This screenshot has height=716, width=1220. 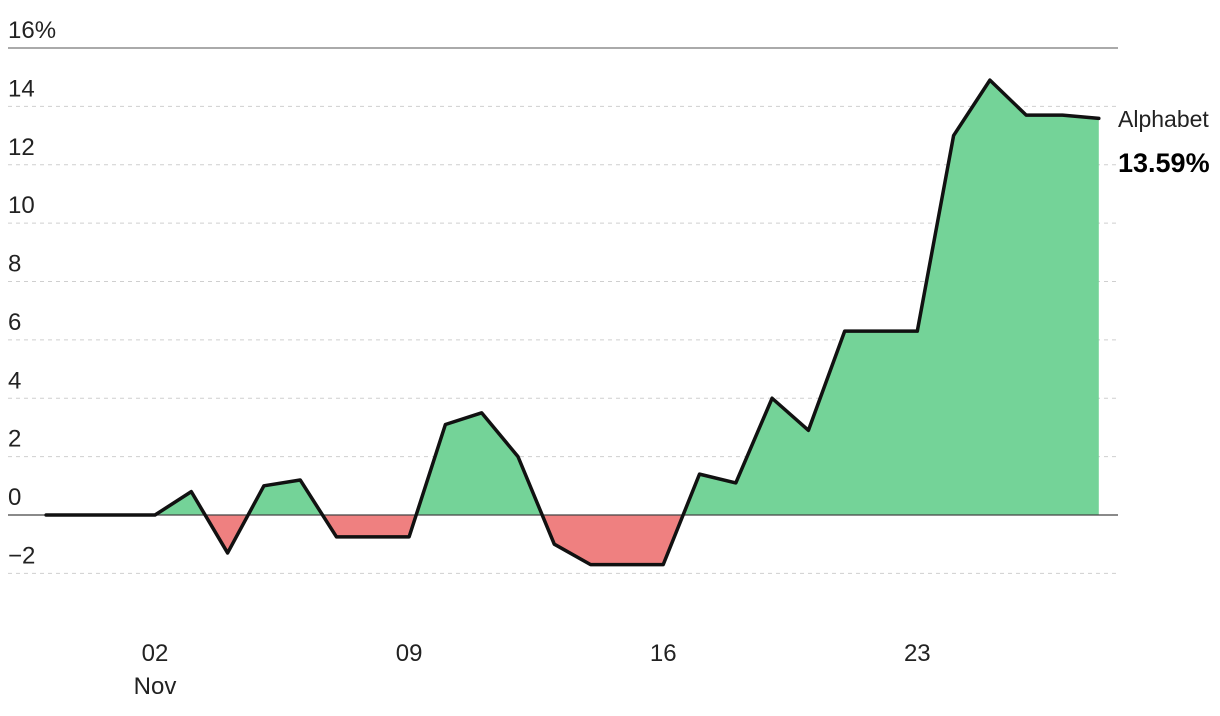 What do you see at coordinates (14, 497) in the screenshot?
I see `y-tick-label: 0` at bounding box center [14, 497].